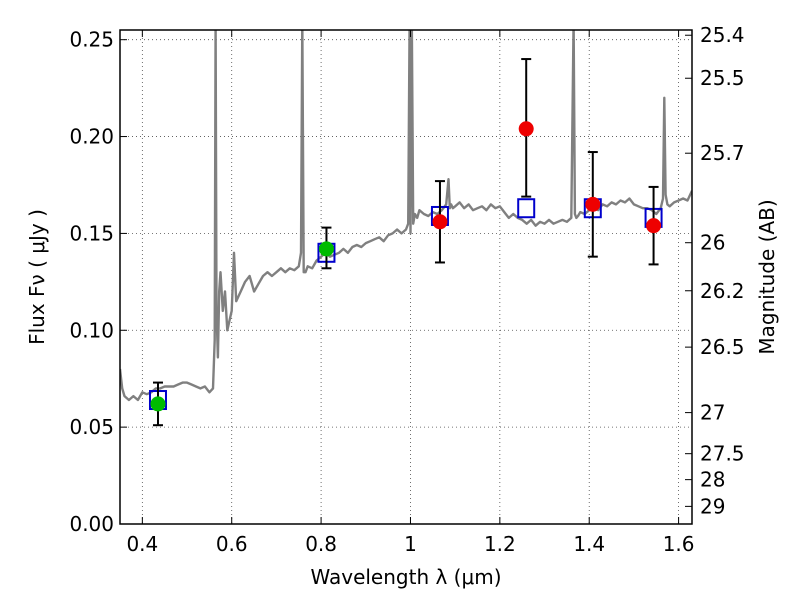 Image resolution: width=800 pixels, height=600 pixels. What do you see at coordinates (91, 524) in the screenshot?
I see `y-tick-label: 0.00` at bounding box center [91, 524].